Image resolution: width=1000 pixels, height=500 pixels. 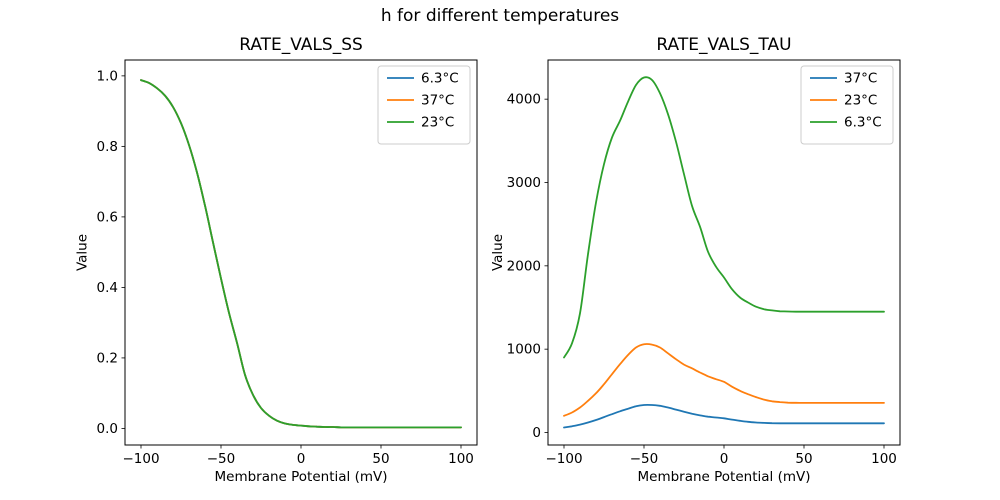 I want to click on subplot-title: RATE_VALS_TAU, so click(x=723, y=45).